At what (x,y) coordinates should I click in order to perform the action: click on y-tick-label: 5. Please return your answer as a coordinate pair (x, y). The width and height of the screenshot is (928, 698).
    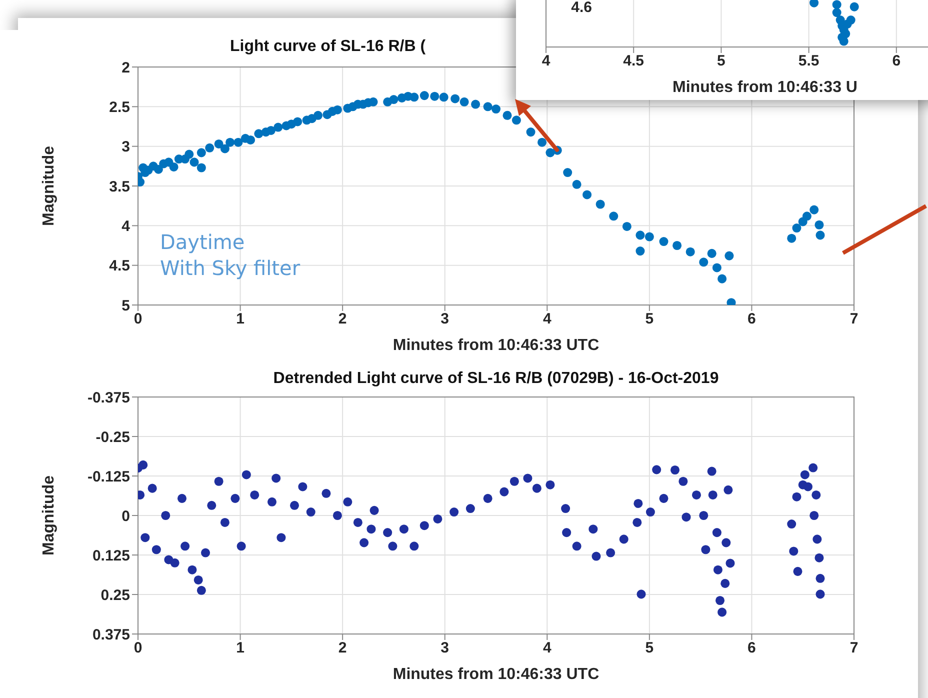
    Looking at the image, I should click on (126, 305).